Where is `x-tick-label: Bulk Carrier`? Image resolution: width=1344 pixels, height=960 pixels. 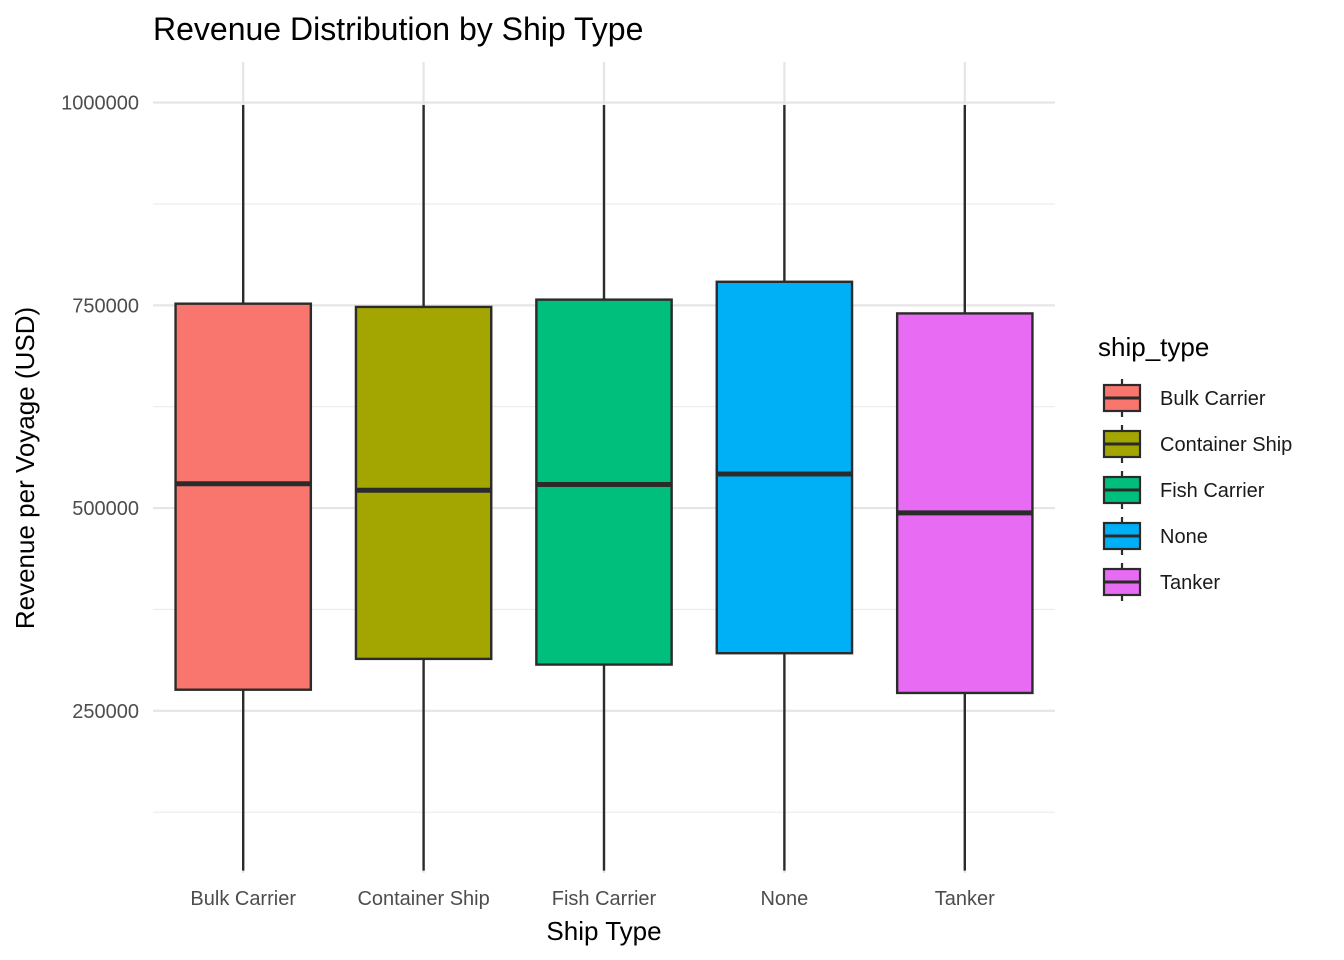
x-tick-label: Bulk Carrier is located at coordinates (243, 899).